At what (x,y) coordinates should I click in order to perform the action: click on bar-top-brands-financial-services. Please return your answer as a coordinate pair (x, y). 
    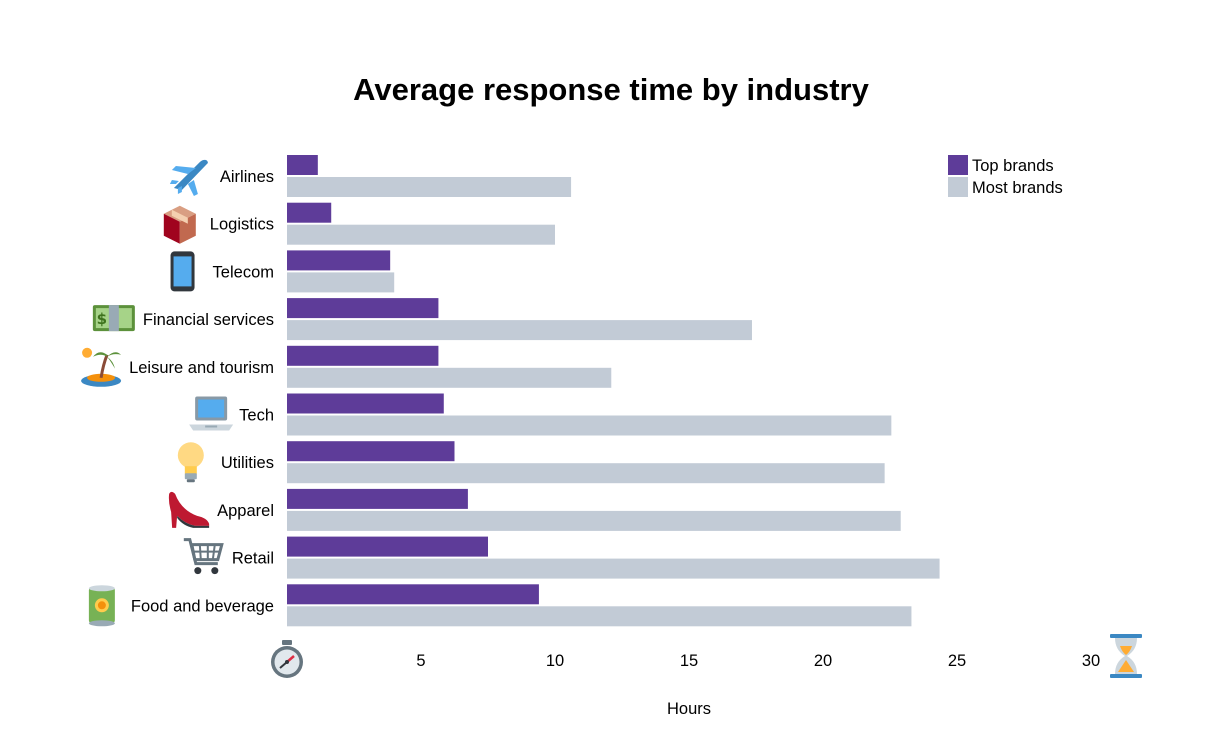
    Looking at the image, I should click on (363, 308).